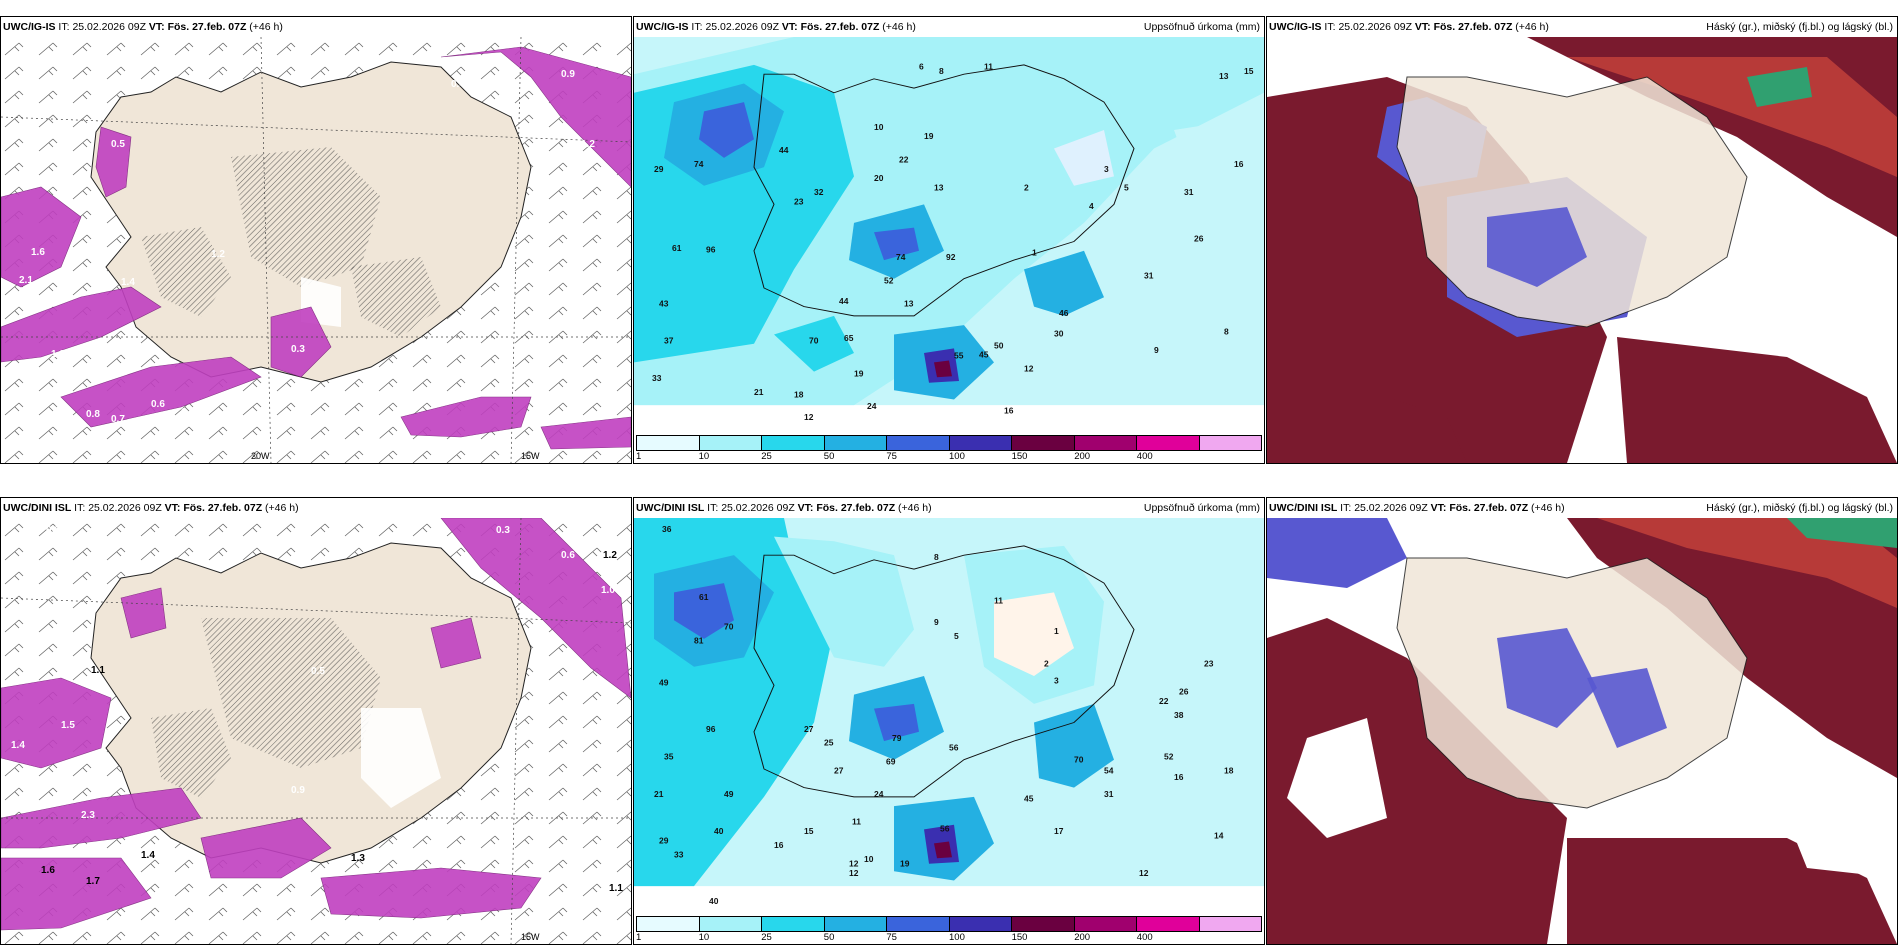 This screenshot has height=950, width=1900. Describe the element at coordinates (901, 257) in the screenshot. I see `precip-value: 74` at that location.